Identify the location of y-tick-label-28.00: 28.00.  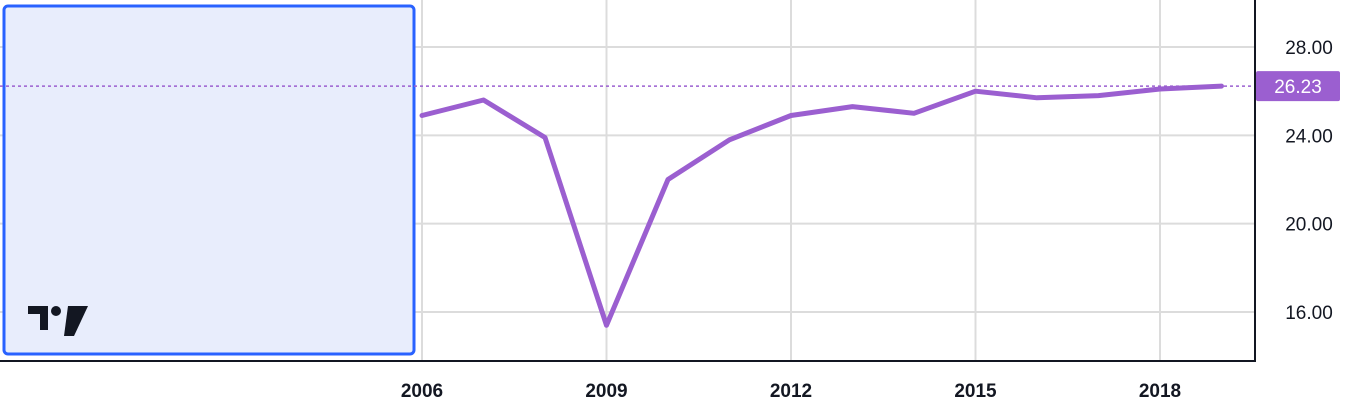
(1309, 48).